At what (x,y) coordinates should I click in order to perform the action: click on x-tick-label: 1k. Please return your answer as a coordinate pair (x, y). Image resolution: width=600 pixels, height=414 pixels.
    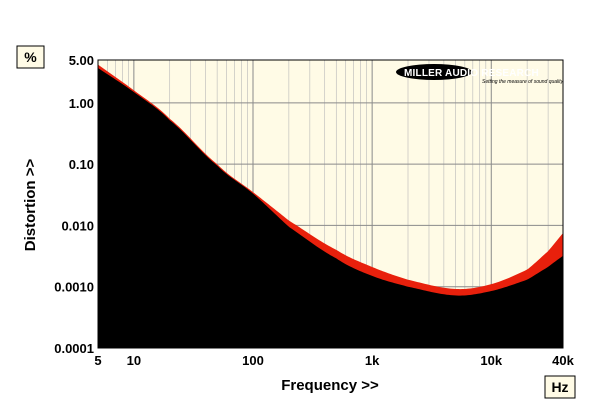
    Looking at the image, I should click on (372, 360).